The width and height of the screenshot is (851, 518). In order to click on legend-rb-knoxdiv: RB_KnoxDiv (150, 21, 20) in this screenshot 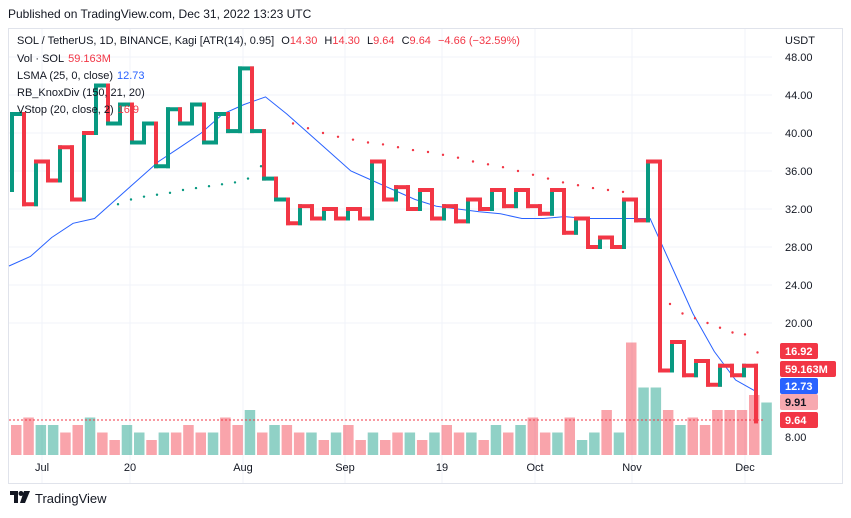, I will do `click(81, 93)`.